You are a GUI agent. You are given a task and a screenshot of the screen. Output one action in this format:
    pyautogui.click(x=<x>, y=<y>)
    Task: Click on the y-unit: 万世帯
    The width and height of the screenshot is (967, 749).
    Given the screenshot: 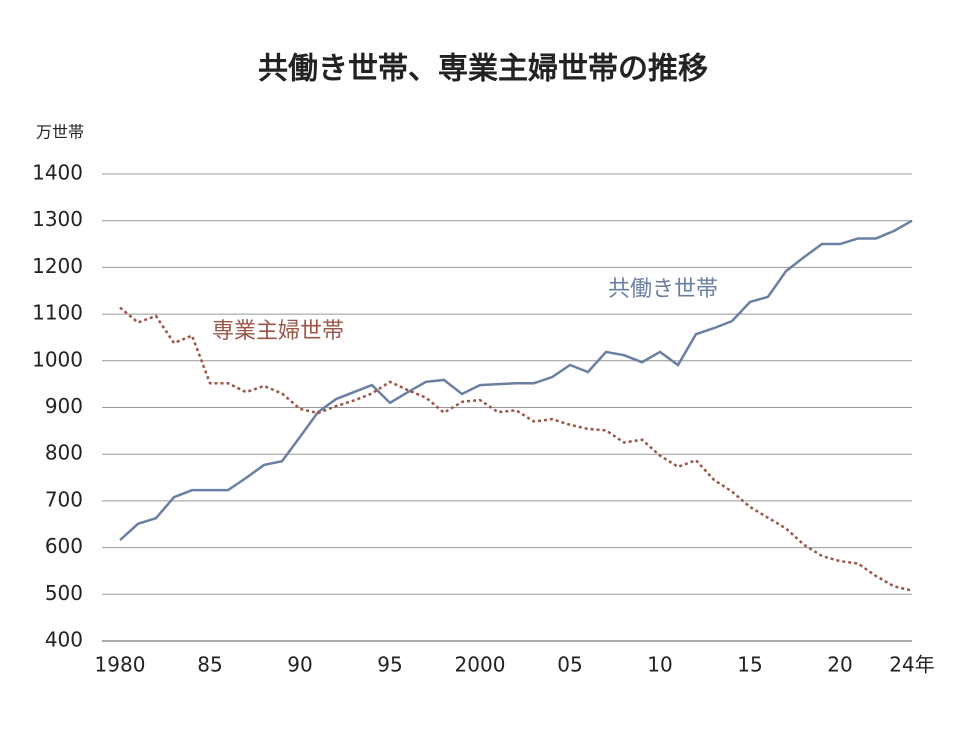 What is the action you would take?
    pyautogui.click(x=60, y=132)
    